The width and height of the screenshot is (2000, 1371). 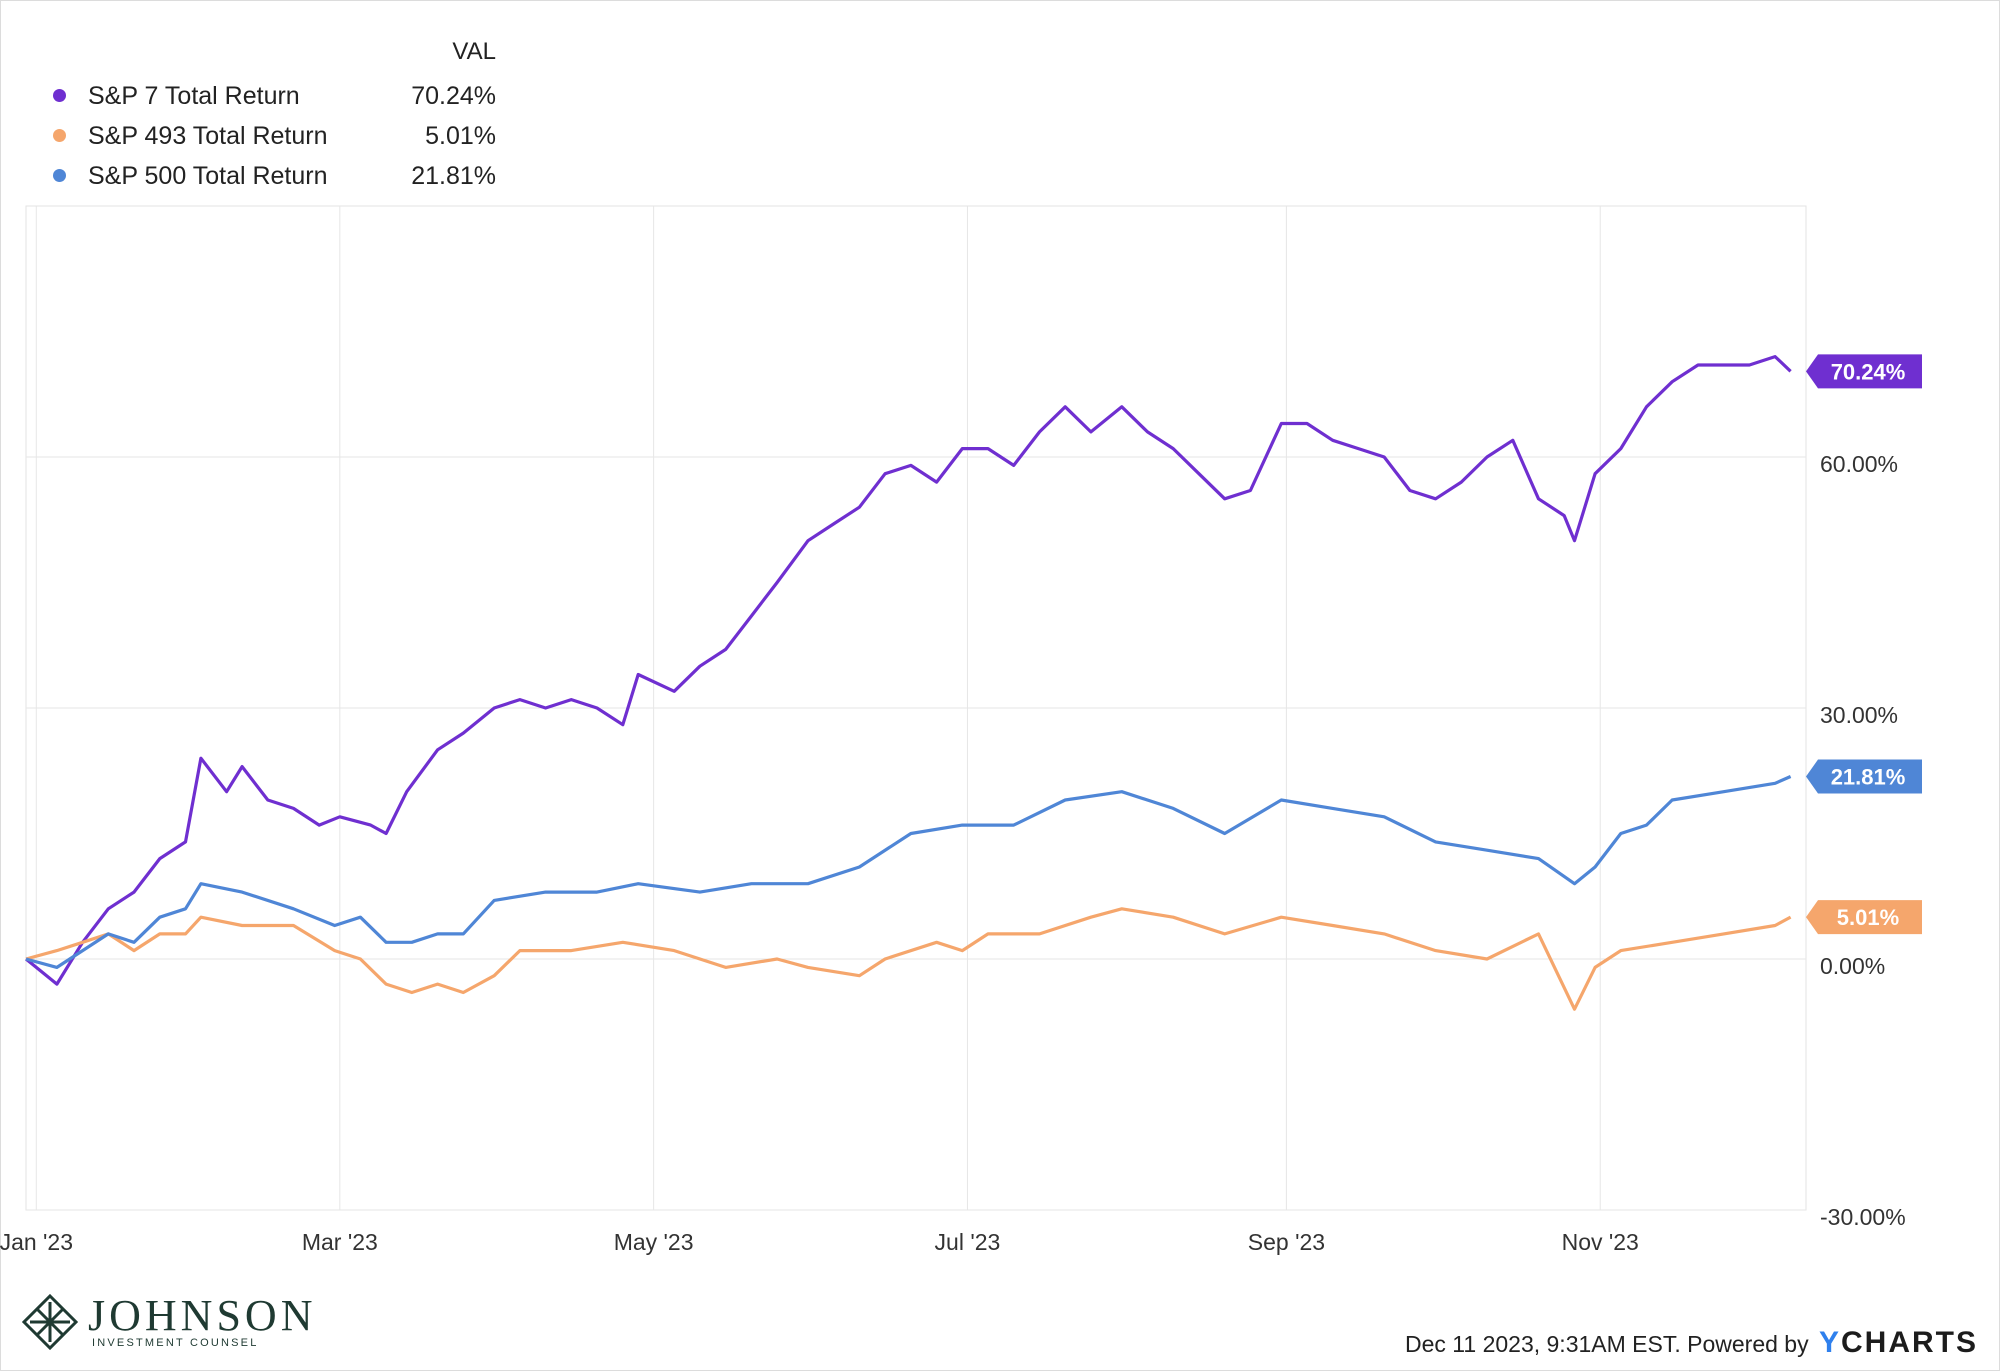 I want to click on x-tick-label: May '23, so click(x=654, y=1242).